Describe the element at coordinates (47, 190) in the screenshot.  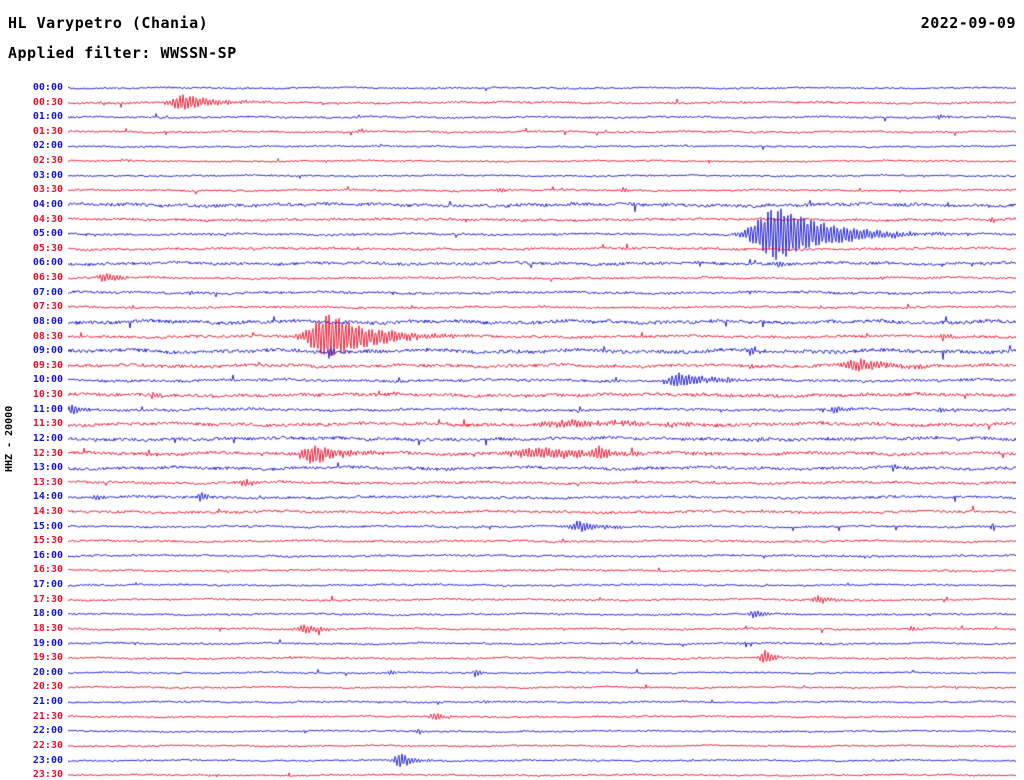
I see `row-time-label: 03:30` at that location.